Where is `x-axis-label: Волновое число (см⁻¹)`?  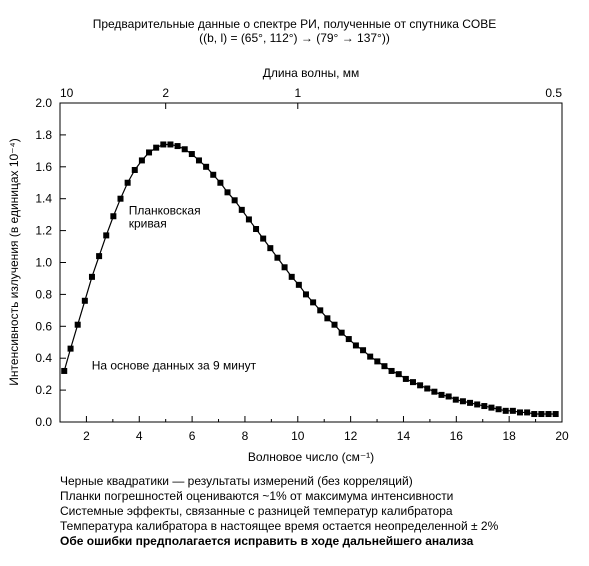
x-axis-label: Волновое число (см⁻¹) is located at coordinates (311, 457).